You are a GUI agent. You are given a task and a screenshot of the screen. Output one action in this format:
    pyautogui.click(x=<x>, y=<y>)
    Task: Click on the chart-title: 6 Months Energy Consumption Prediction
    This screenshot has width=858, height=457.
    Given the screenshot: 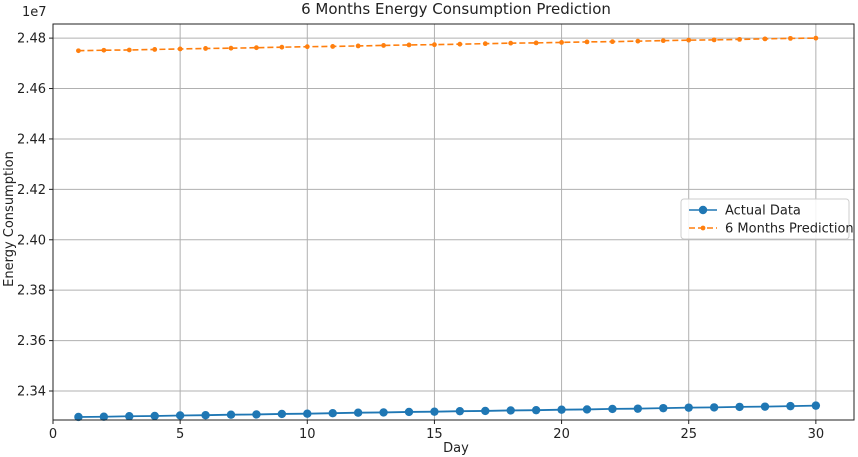 What is the action you would take?
    pyautogui.click(x=456, y=9)
    